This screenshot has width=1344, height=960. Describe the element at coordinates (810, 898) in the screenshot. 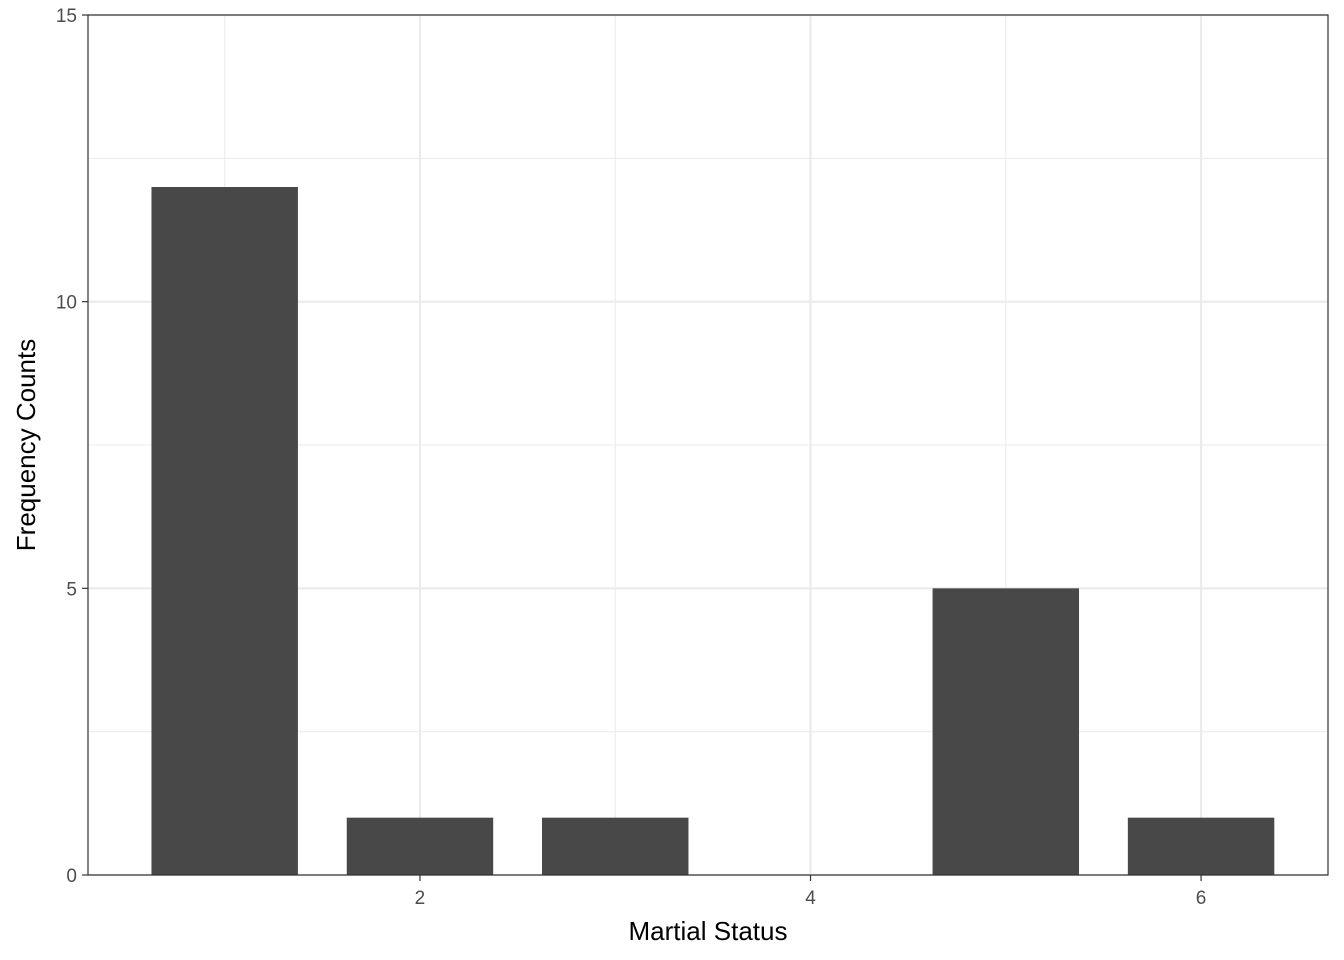

I see `x-tick-label: 4` at that location.